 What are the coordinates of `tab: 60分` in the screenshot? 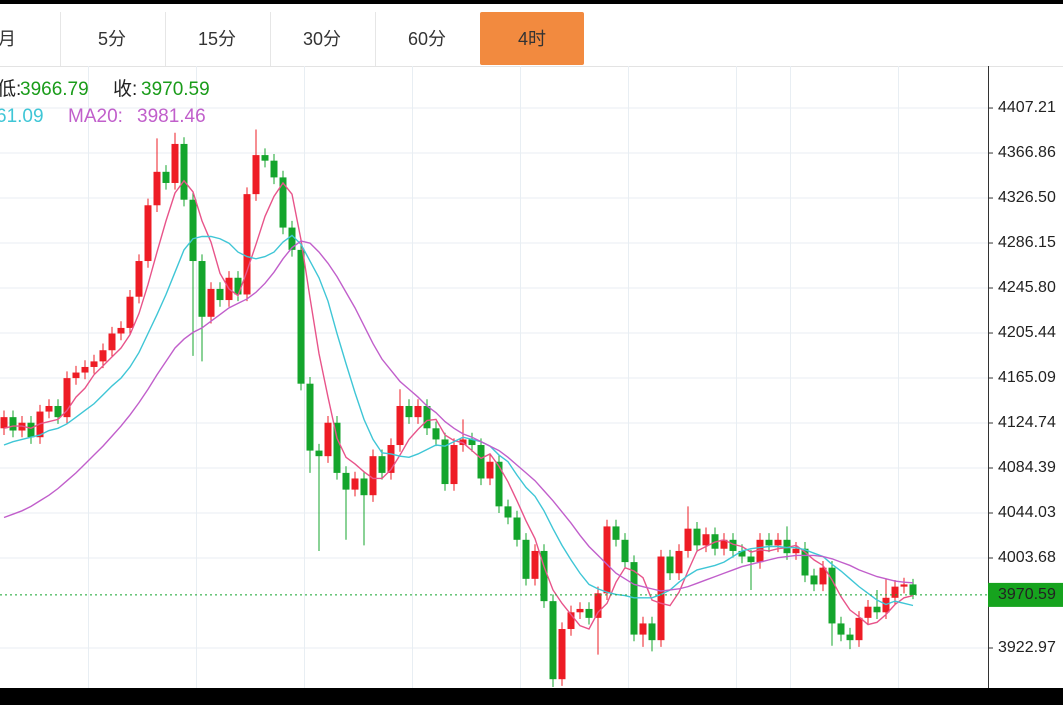 It's located at (427, 39).